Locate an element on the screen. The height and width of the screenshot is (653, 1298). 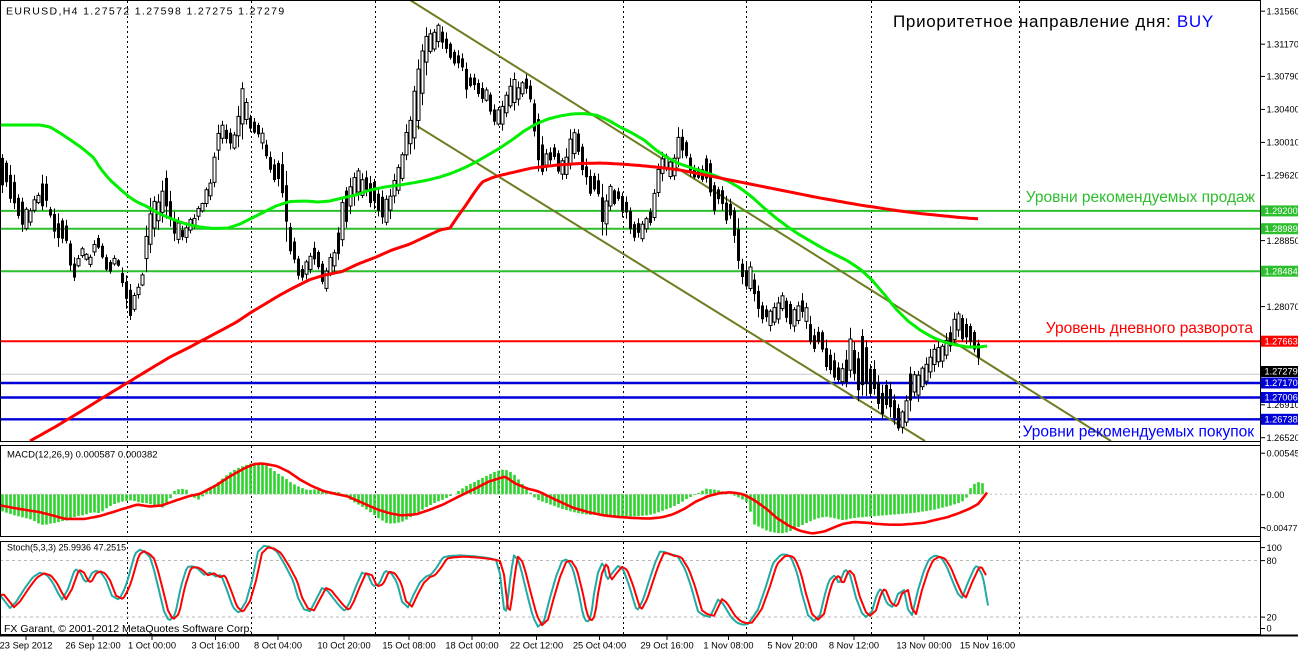
svg-text: 80 is located at coordinates (1272, 561).